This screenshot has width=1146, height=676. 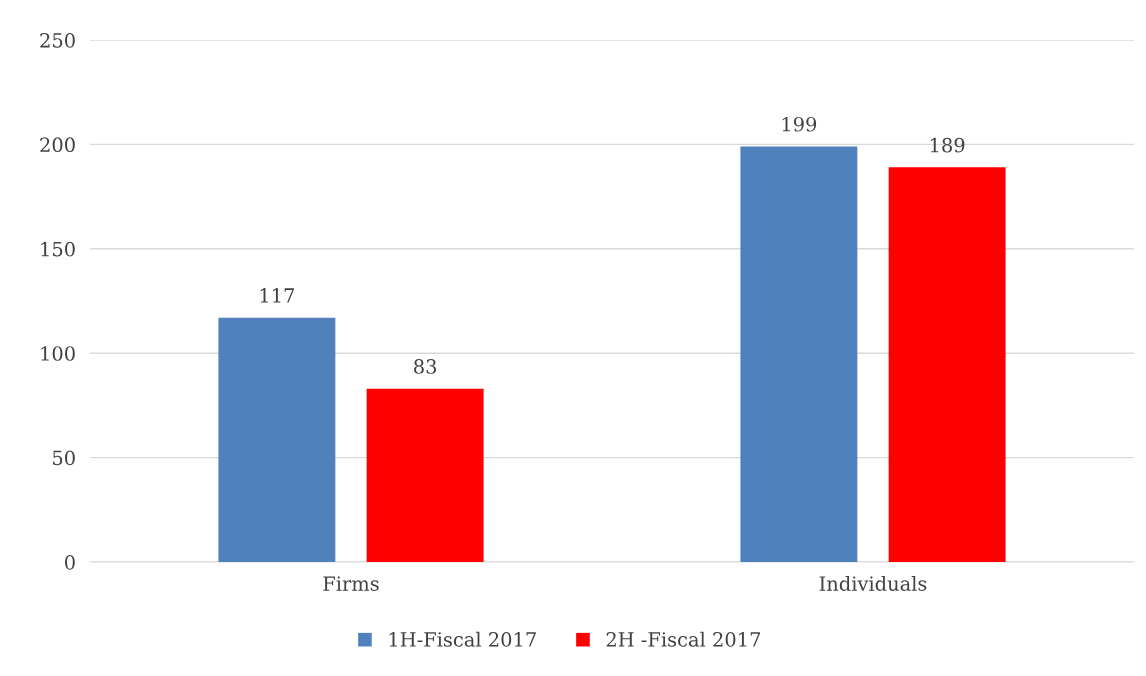 I want to click on legend-label: 1H-Fiscal 2017, so click(x=462, y=639).